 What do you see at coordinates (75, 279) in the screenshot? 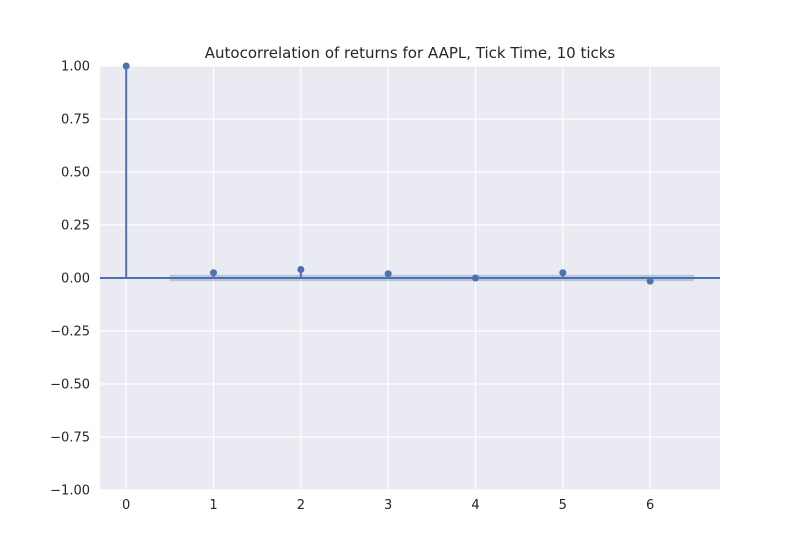
I see `y-tick-label-4: 0.00` at bounding box center [75, 279].